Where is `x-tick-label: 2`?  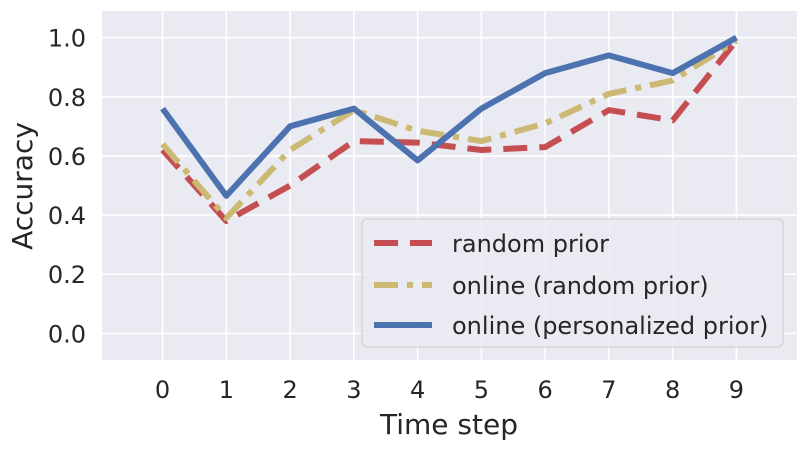
x-tick-label: 2 is located at coordinates (289, 390).